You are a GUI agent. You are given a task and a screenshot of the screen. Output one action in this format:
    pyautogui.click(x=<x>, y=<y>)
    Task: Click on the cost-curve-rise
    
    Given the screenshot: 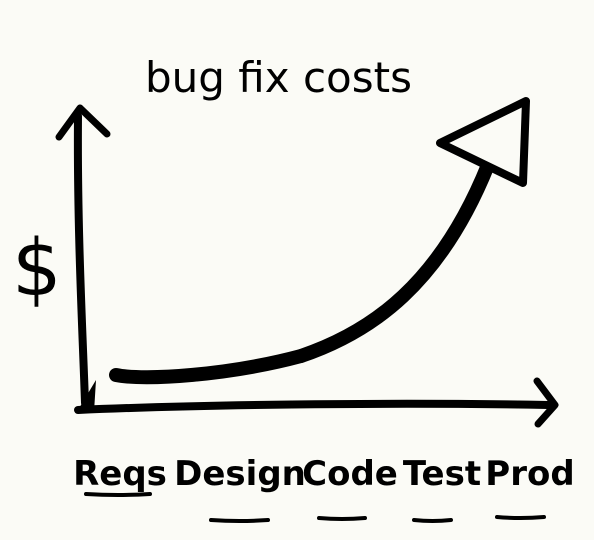 What is the action you would take?
    pyautogui.click(x=394, y=260)
    